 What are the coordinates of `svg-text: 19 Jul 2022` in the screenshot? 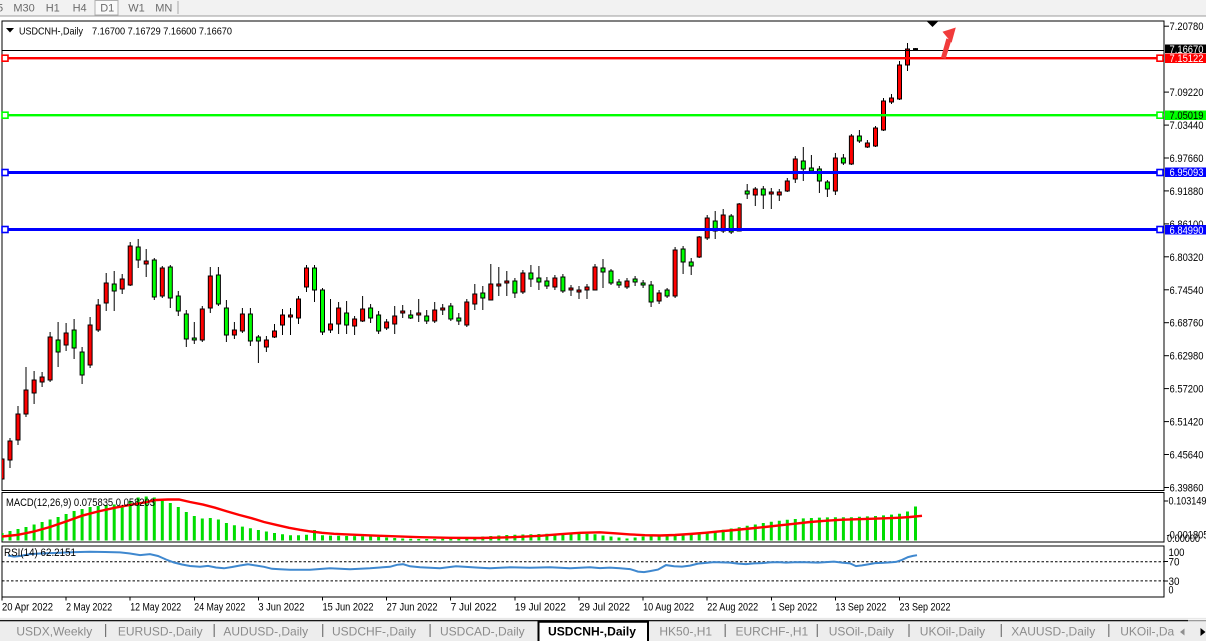 It's located at (540, 608).